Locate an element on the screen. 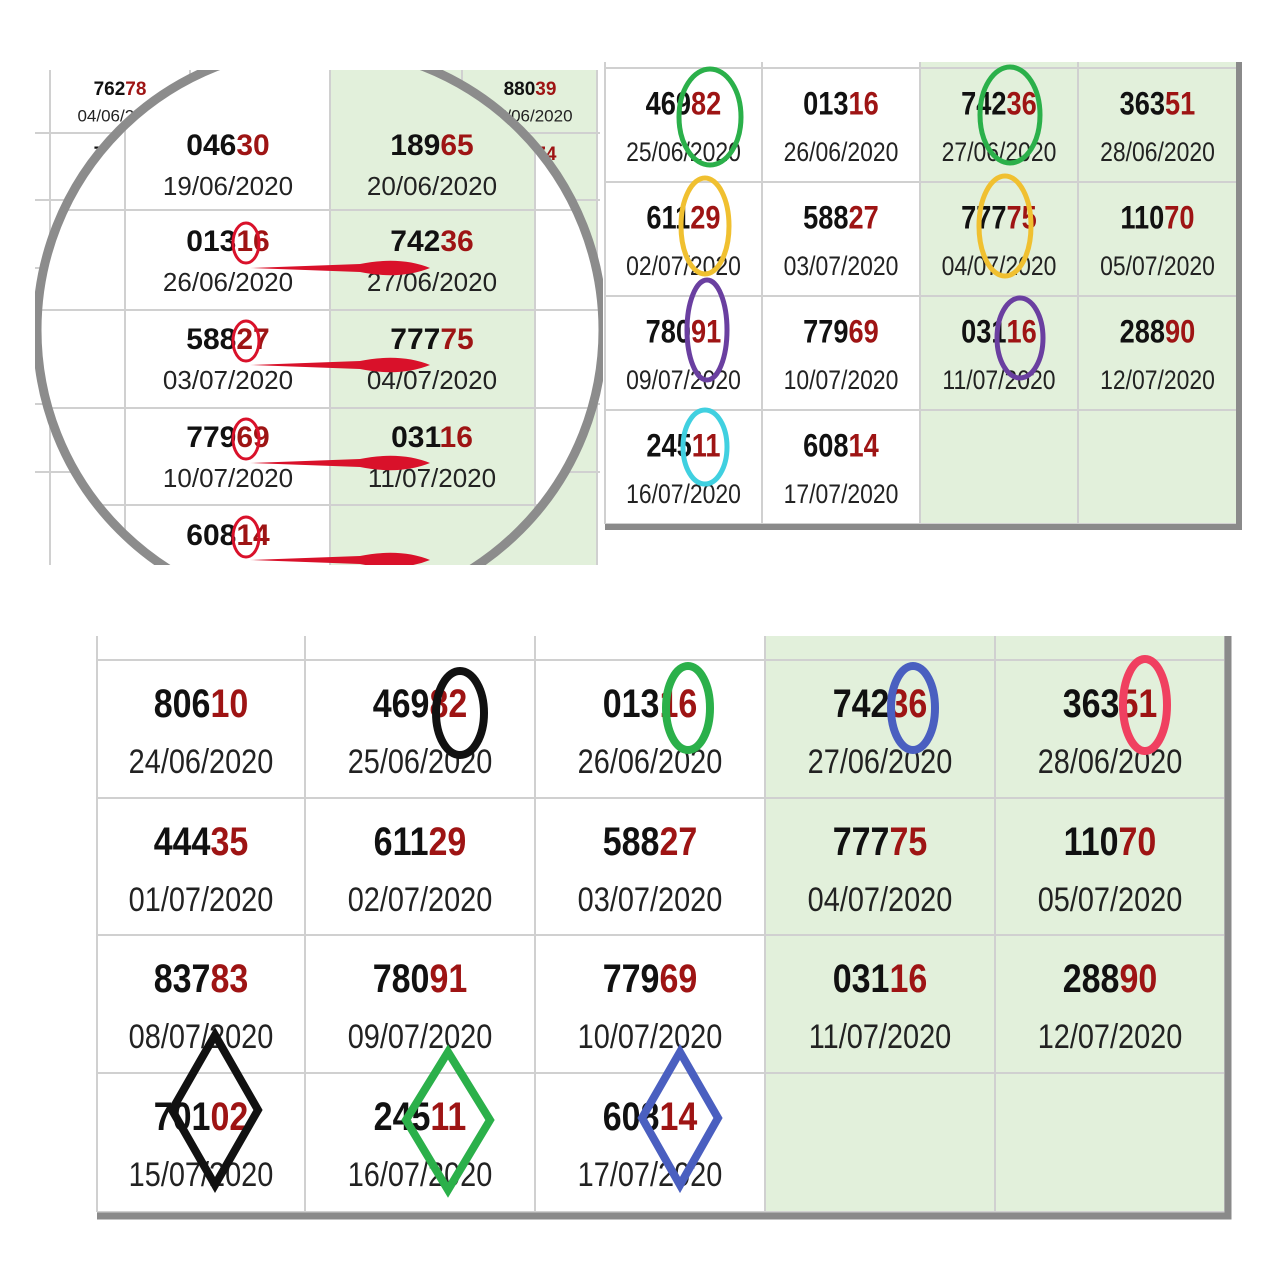 Image resolution: width=1280 pixels, height=1285 pixels. number: 44435 is located at coordinates (201, 840).